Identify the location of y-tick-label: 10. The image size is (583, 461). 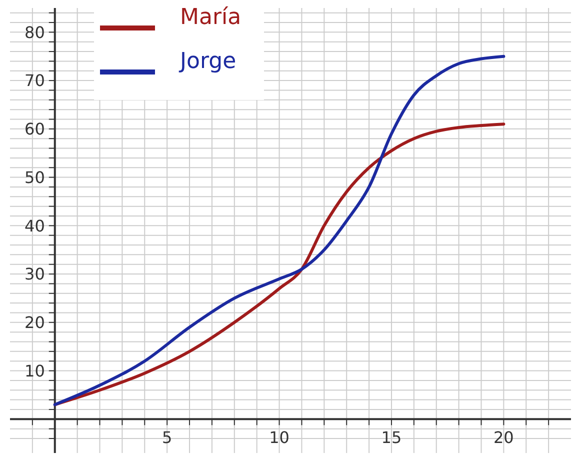
(34, 370).